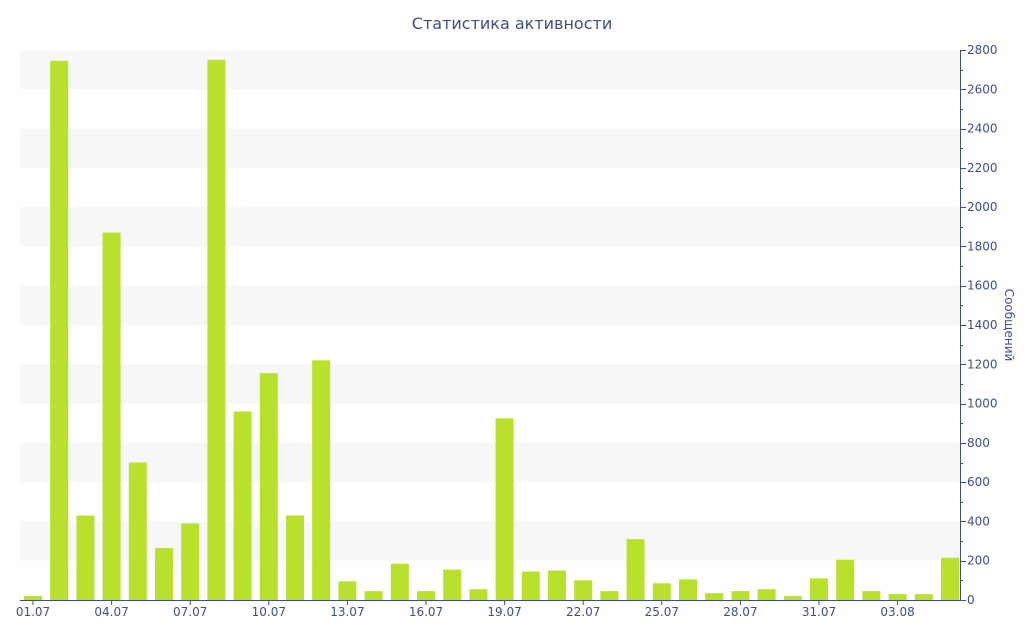  I want to click on x-tick-label: 25.07, so click(662, 612).